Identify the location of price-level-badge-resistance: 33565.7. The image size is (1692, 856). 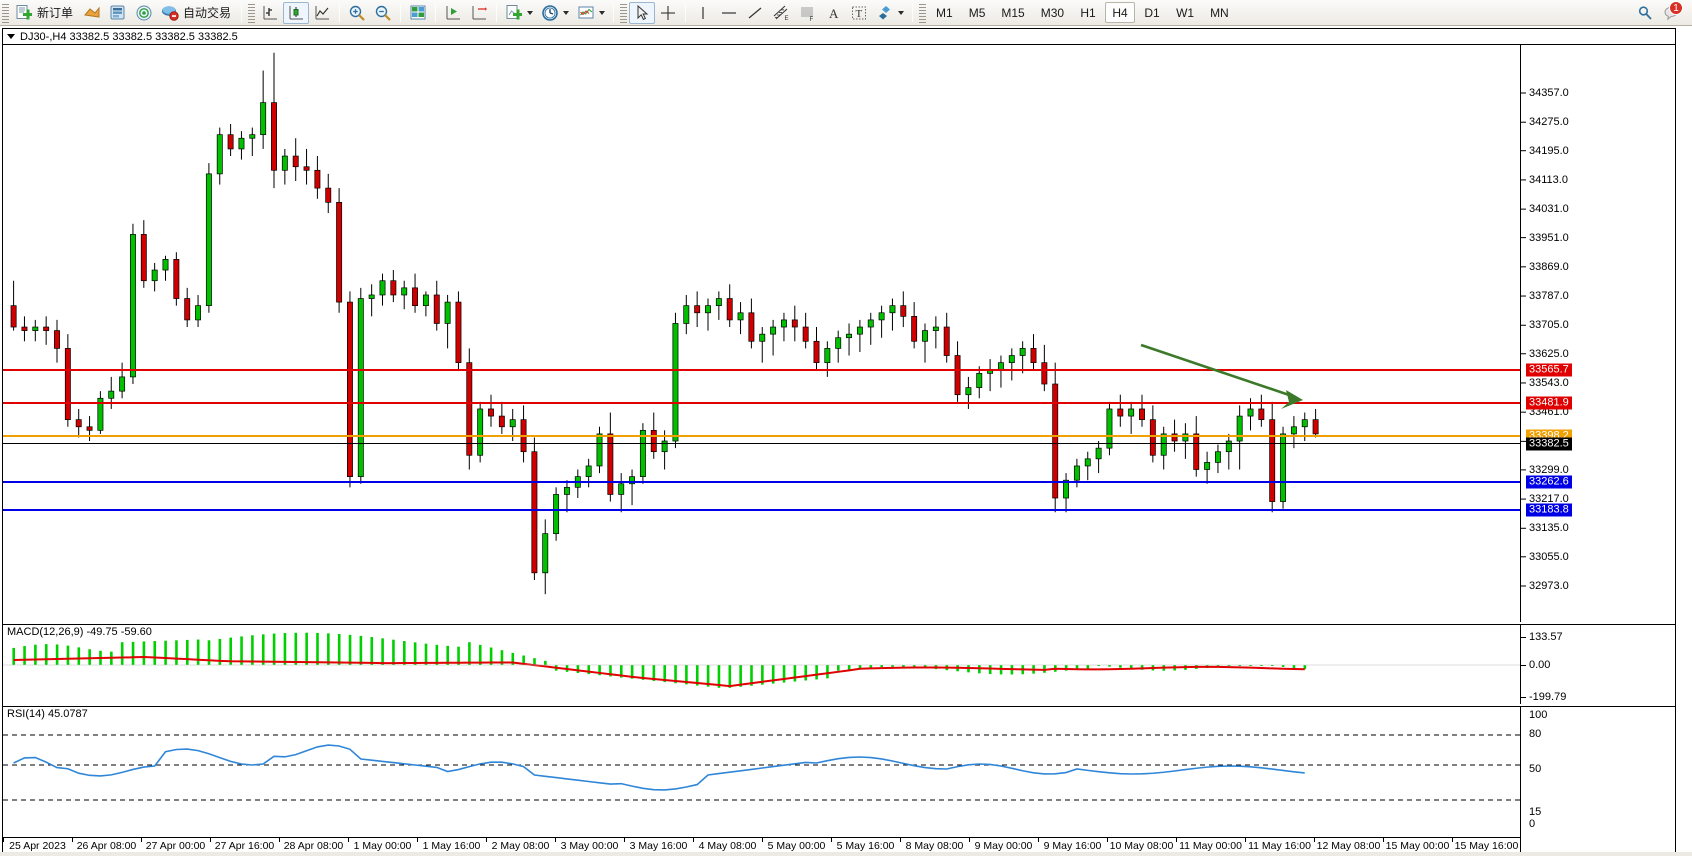
(1549, 370).